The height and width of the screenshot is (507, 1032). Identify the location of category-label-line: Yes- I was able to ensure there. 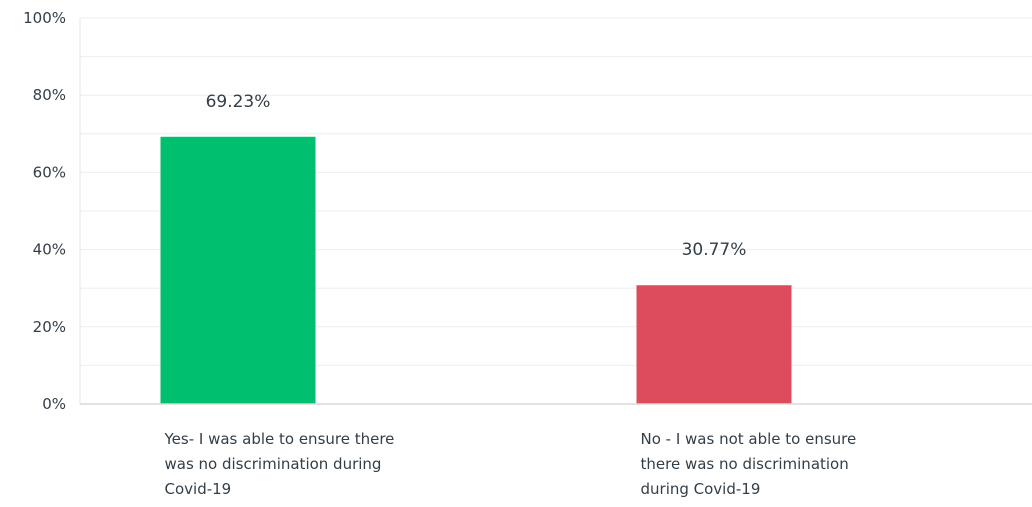
(279, 439).